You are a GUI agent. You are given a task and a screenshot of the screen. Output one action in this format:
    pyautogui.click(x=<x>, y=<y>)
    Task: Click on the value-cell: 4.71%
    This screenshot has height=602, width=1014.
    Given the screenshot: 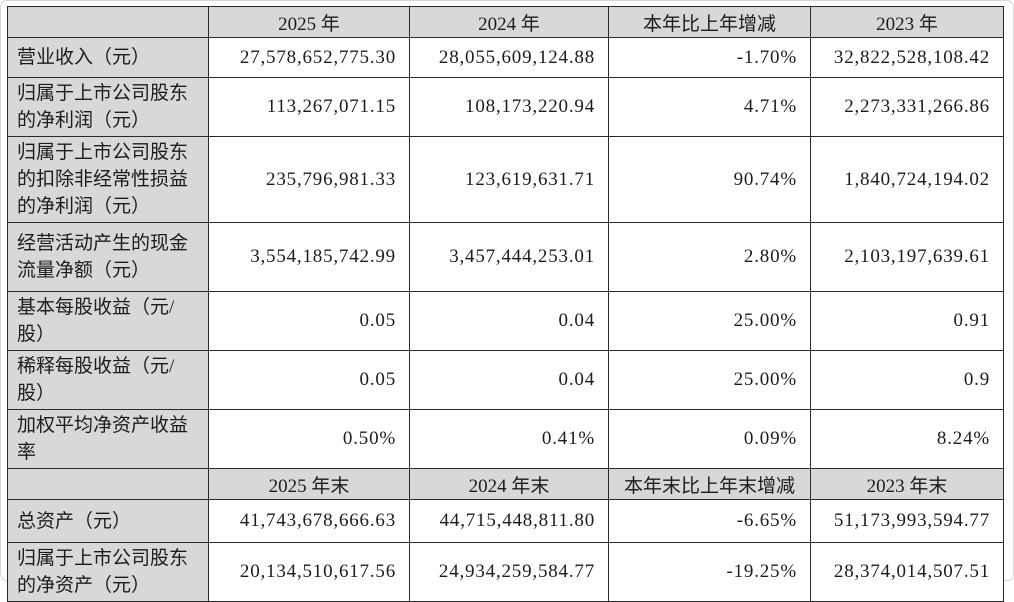 What is the action you would take?
    pyautogui.click(x=709, y=107)
    